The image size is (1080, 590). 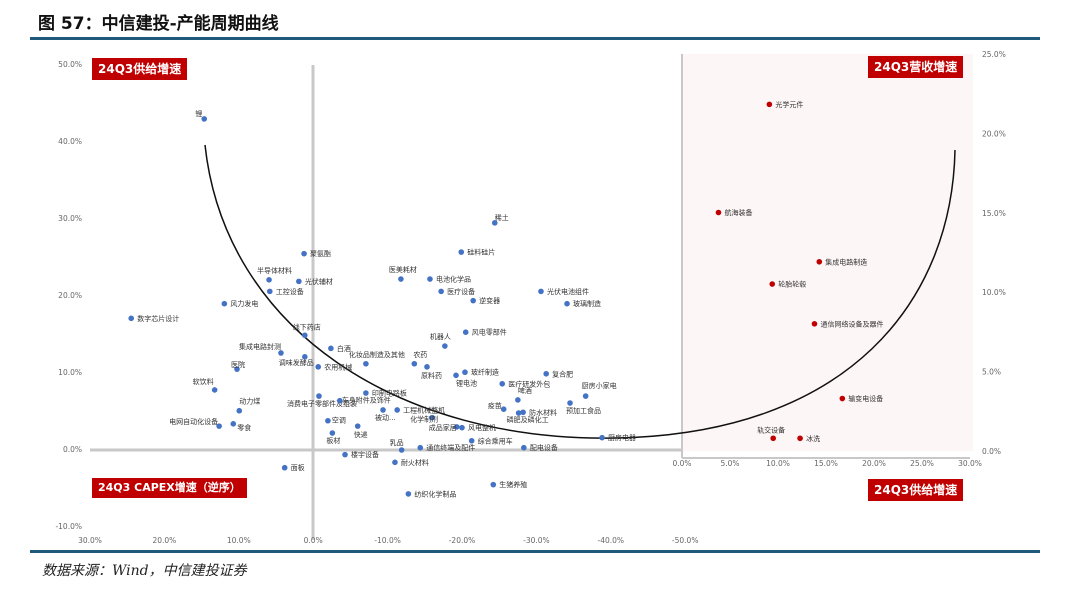 What do you see at coordinates (333, 440) in the screenshot?
I see `left-point-label: 板材` at bounding box center [333, 440].